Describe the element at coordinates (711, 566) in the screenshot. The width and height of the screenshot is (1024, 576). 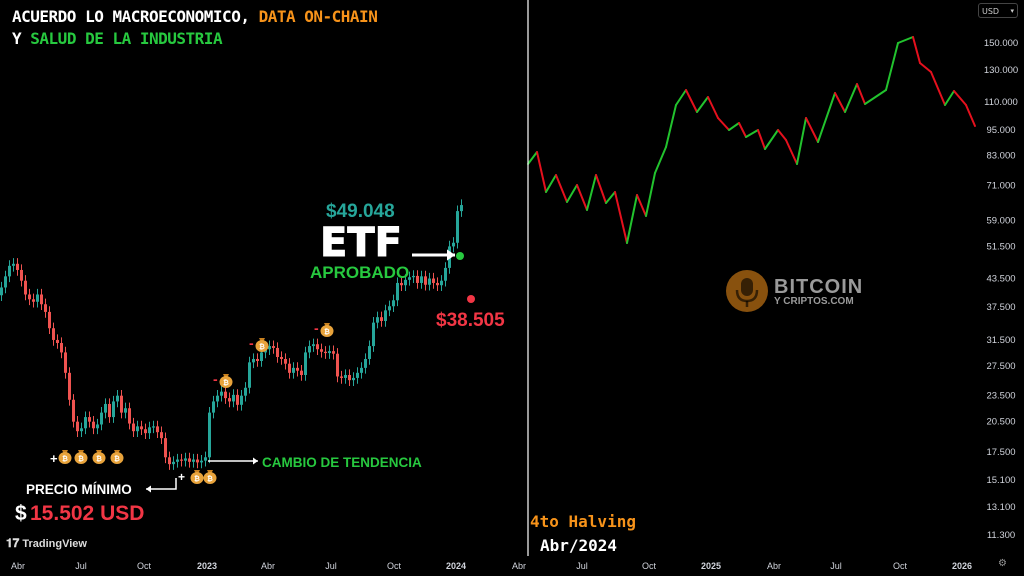
I see `x-tick-label: 2025` at that location.